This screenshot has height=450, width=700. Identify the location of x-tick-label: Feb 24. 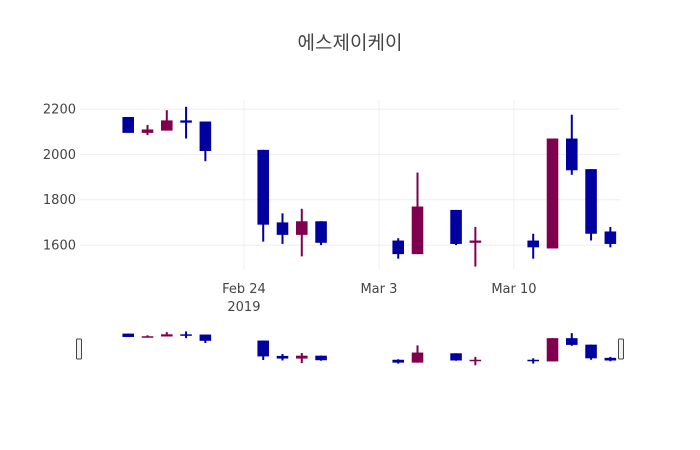
(244, 289).